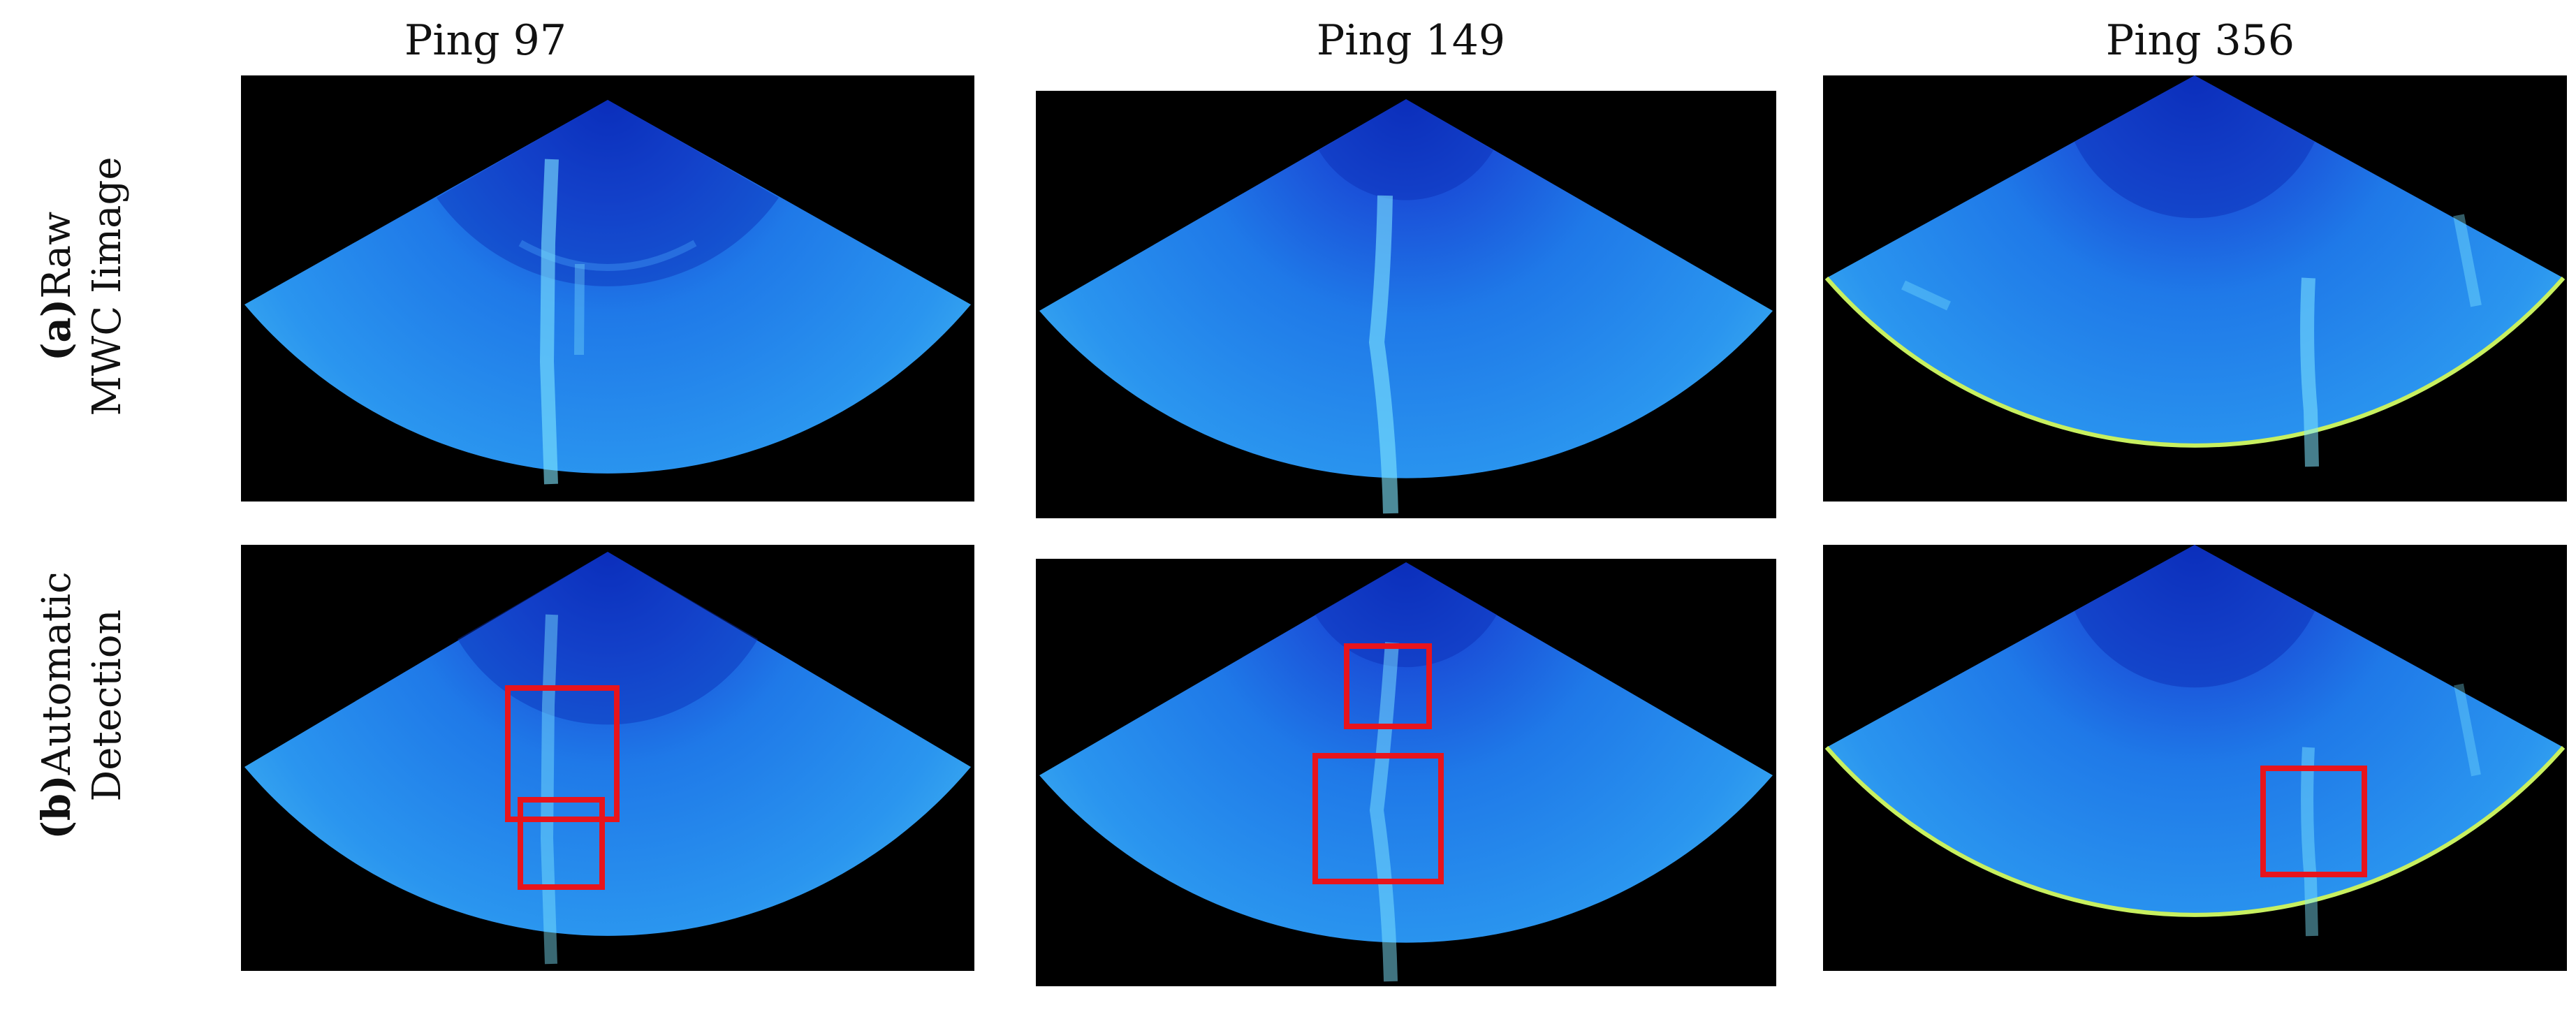 The width and height of the screenshot is (2576, 1010). What do you see at coordinates (107, 705) in the screenshot?
I see `row-label-line2: Detection` at bounding box center [107, 705].